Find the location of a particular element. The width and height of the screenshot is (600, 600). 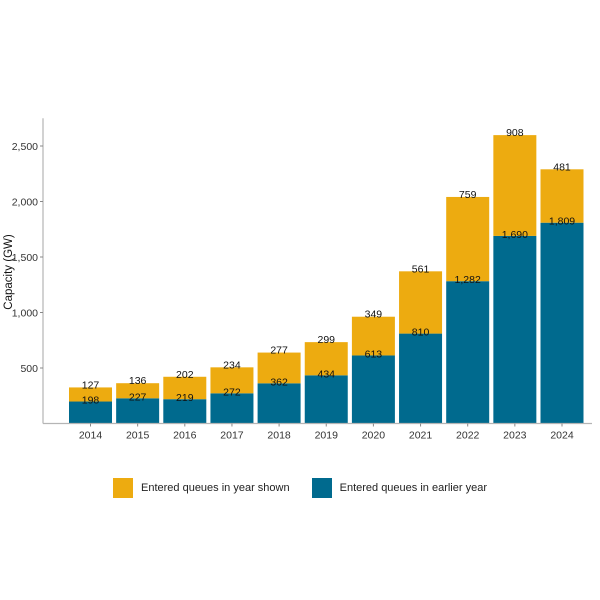

data-label-earlier-year: 227 is located at coordinates (138, 397).